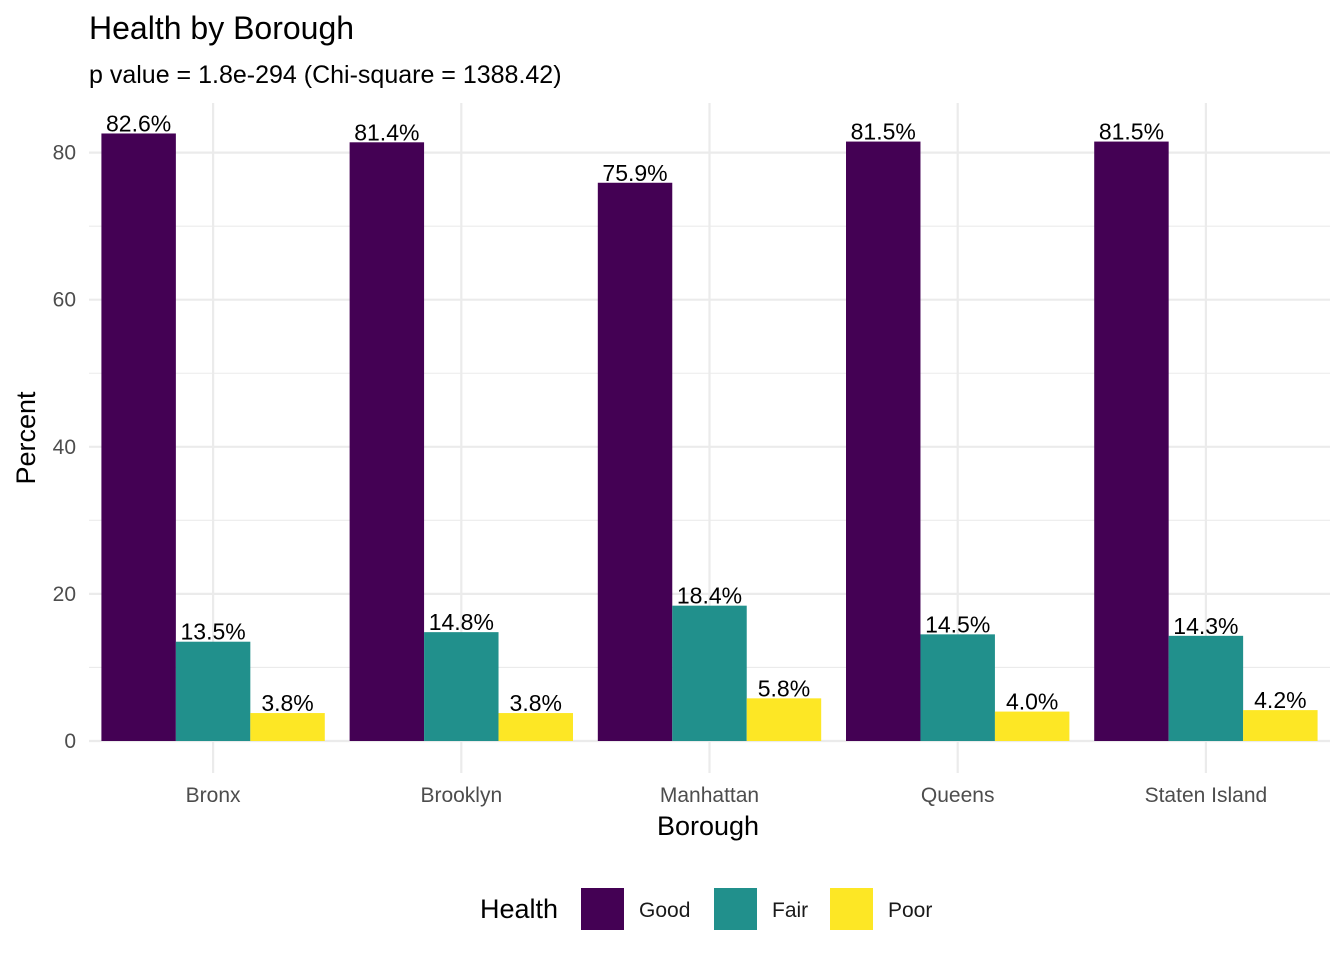 The image size is (1344, 960). I want to click on legend-key-fair, so click(735, 909).